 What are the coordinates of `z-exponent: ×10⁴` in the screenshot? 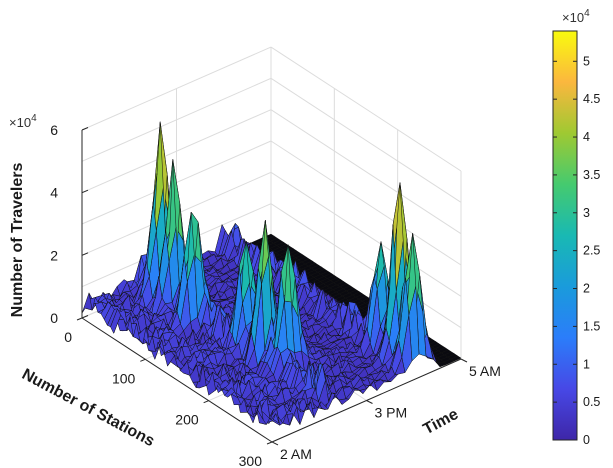 It's located at (23, 121).